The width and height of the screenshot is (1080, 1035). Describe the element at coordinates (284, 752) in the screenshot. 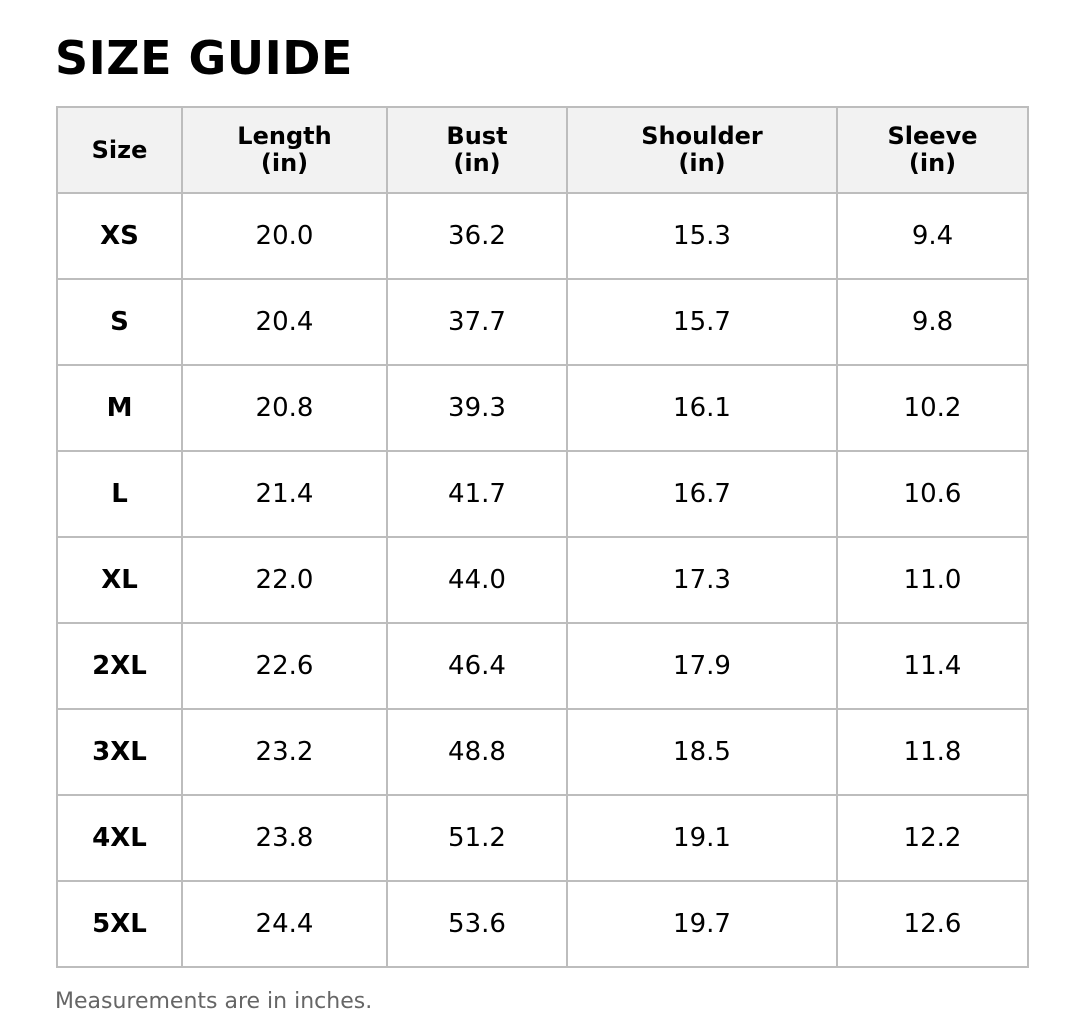

I see `measure-cell: 23.2` at that location.